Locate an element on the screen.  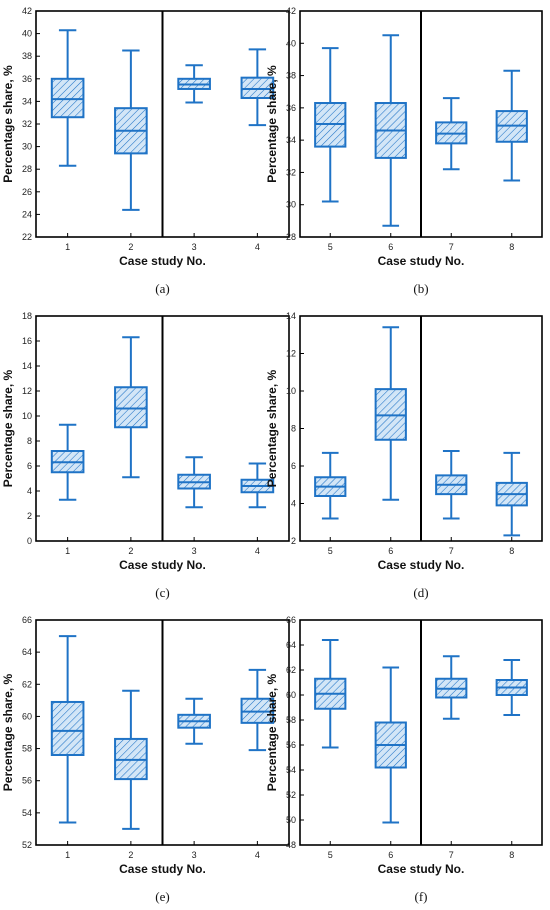
x-tick-label: 8 is located at coordinates (511, 247).